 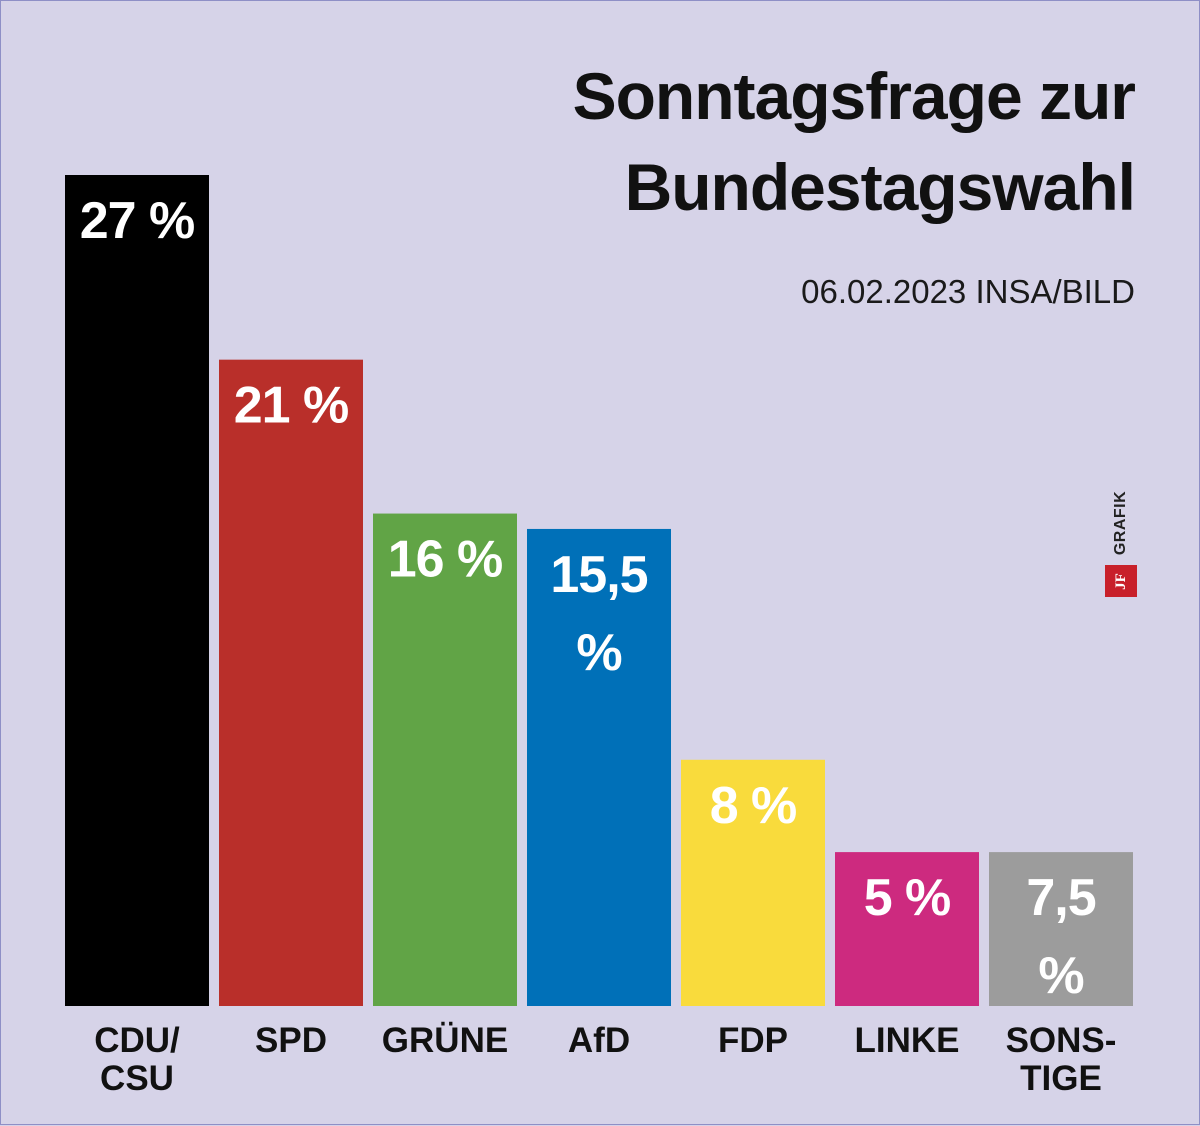 What do you see at coordinates (1121, 523) in the screenshot?
I see `logo-text: GRAFIK` at bounding box center [1121, 523].